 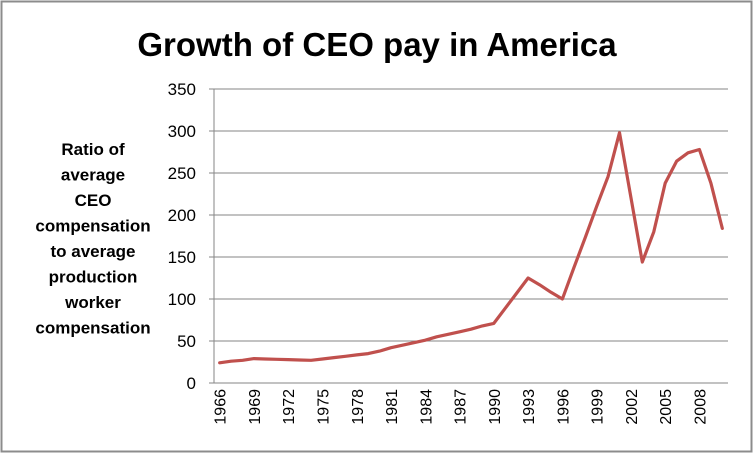 I want to click on x-tick-label: 1987, so click(x=461, y=407).